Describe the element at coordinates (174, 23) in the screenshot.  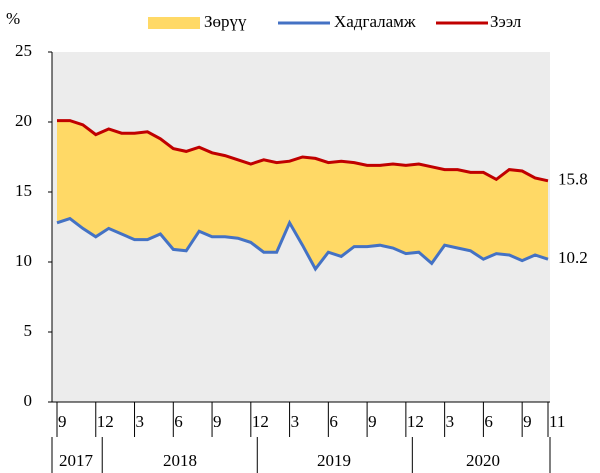
I see `legend-swatch` at that location.